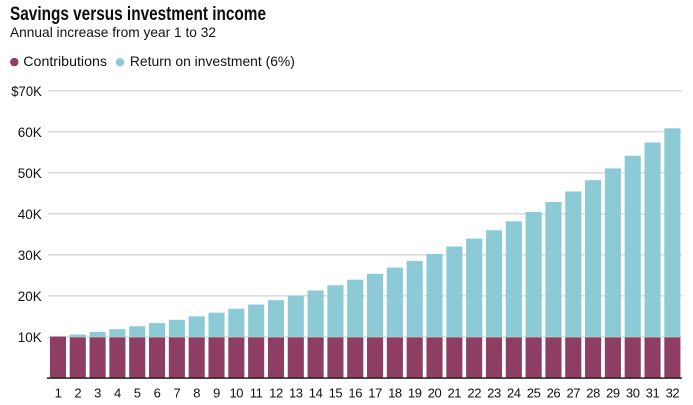  Describe the element at coordinates (514, 392) in the screenshot. I see `svg-text: 24` at that location.